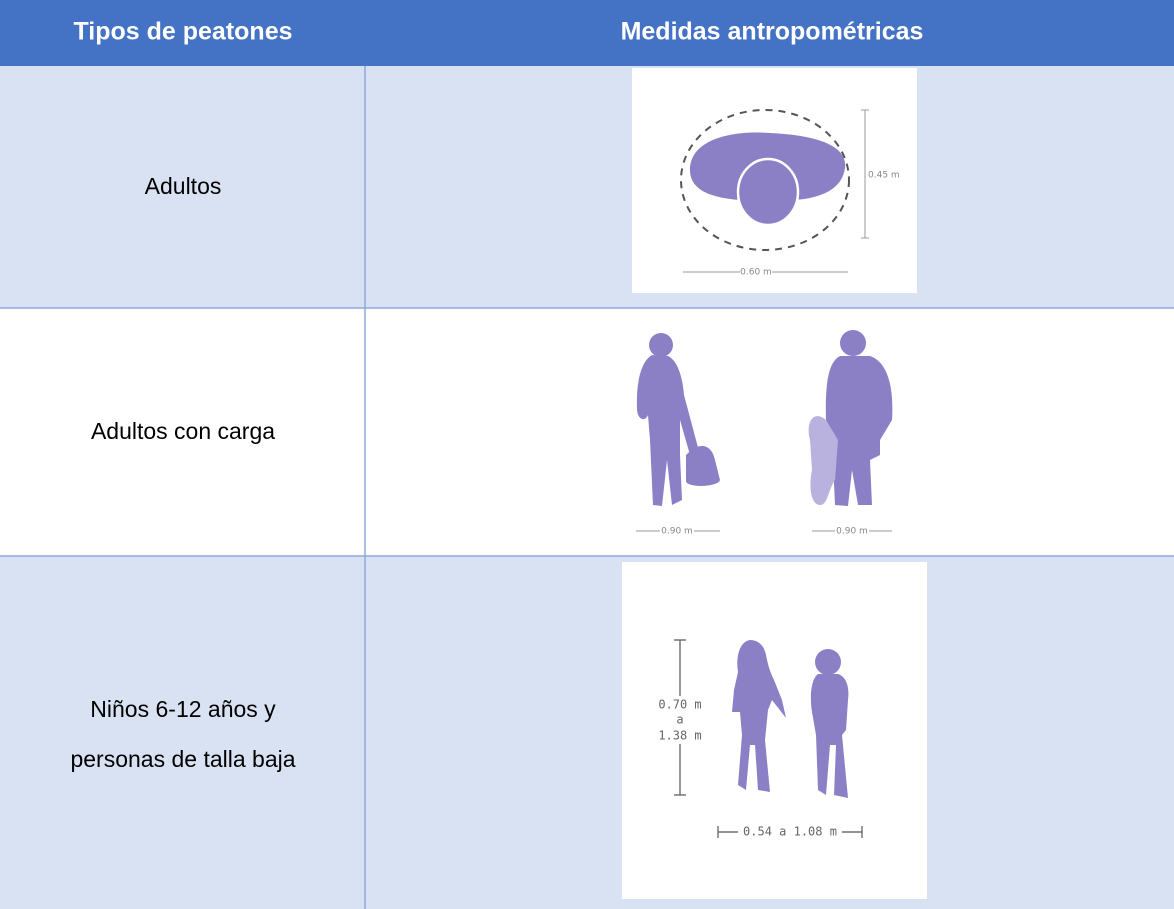  I want to click on dimension-label: 1.38 m, so click(679, 736).